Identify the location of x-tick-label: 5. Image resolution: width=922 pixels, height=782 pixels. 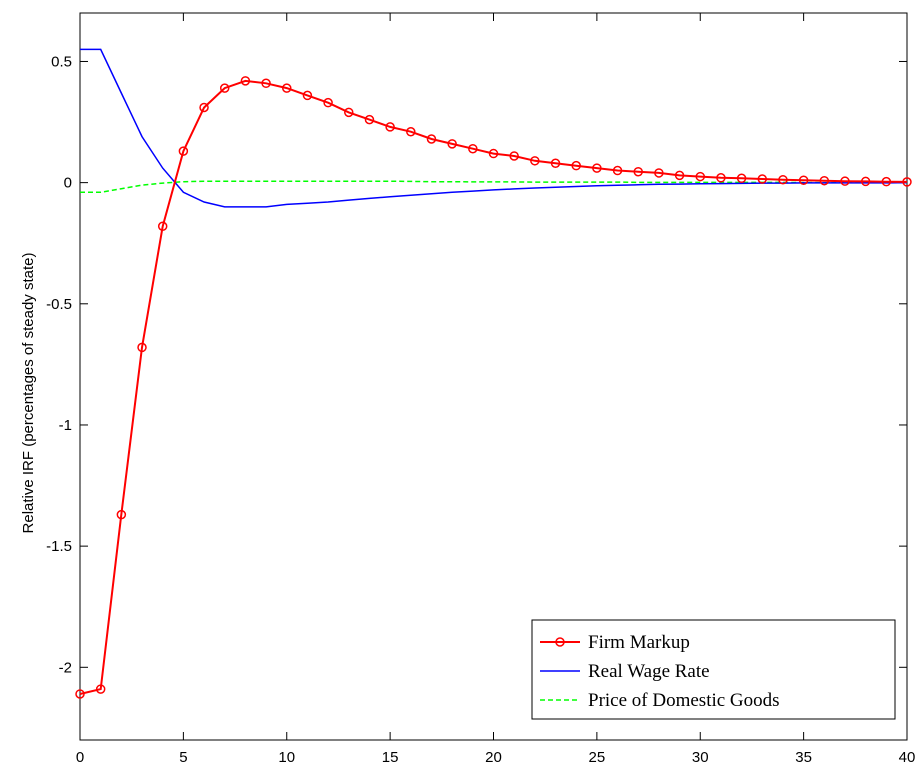
(183, 757).